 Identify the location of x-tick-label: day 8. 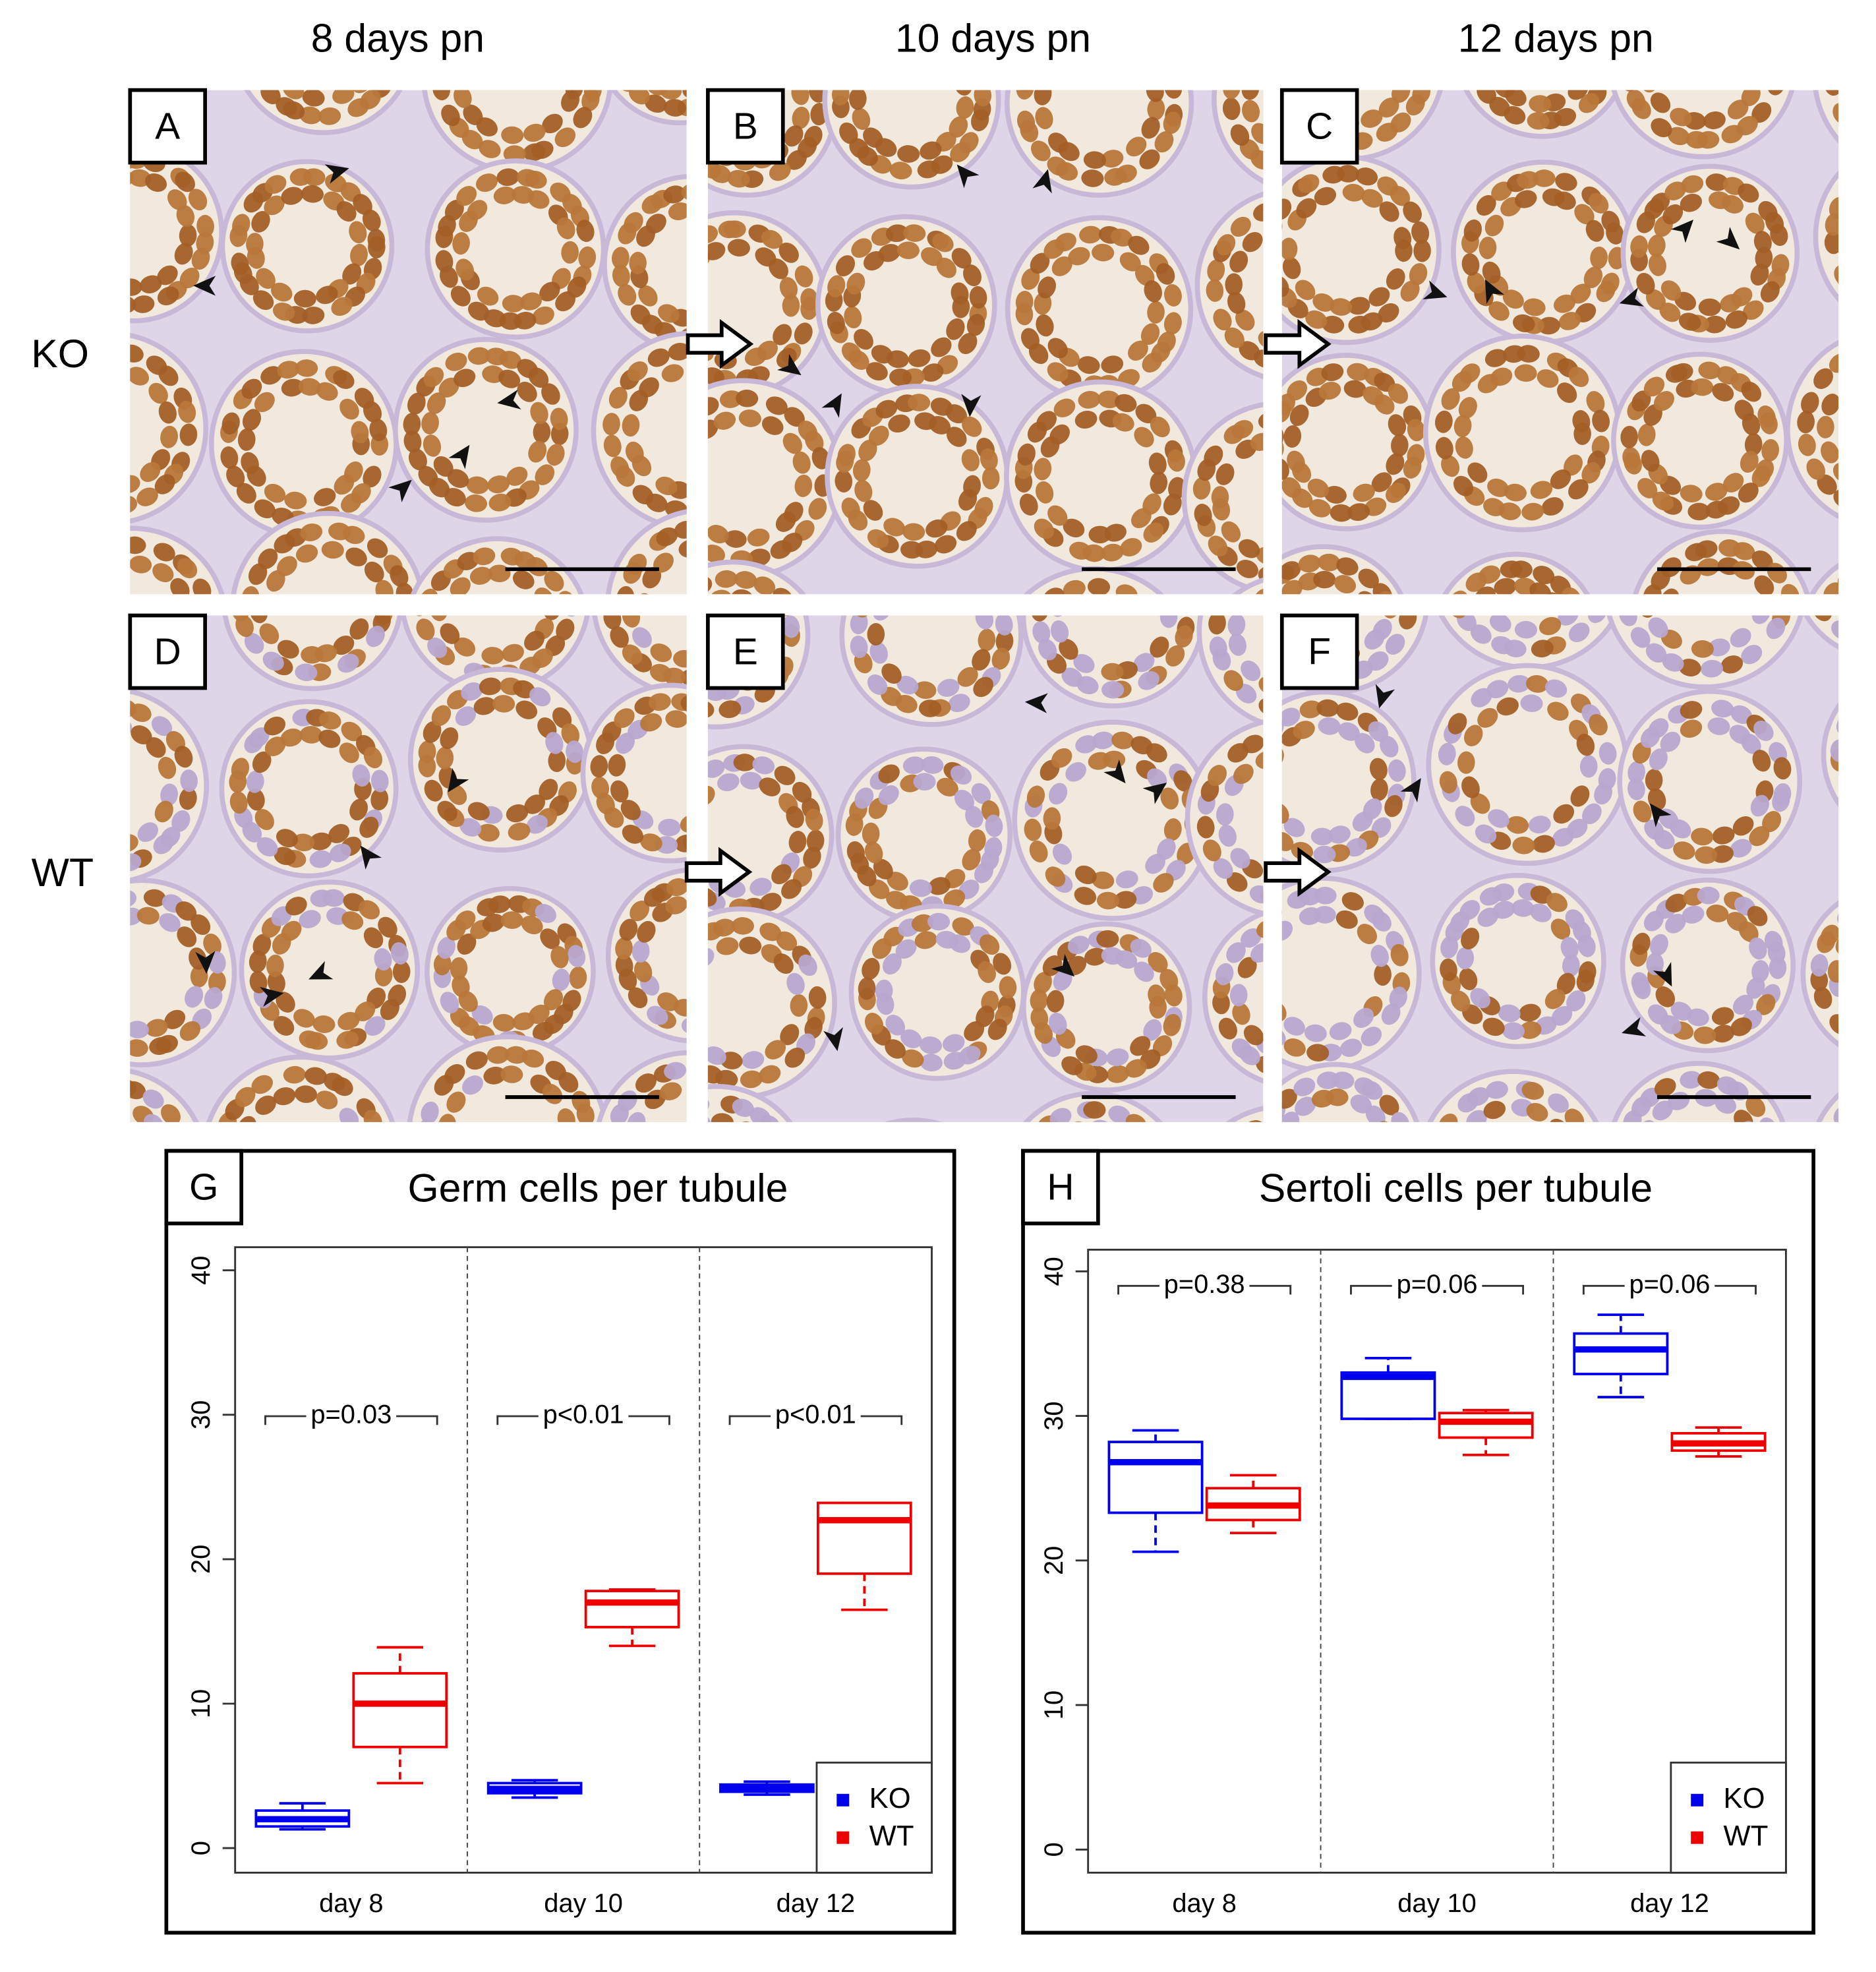
(351, 1903).